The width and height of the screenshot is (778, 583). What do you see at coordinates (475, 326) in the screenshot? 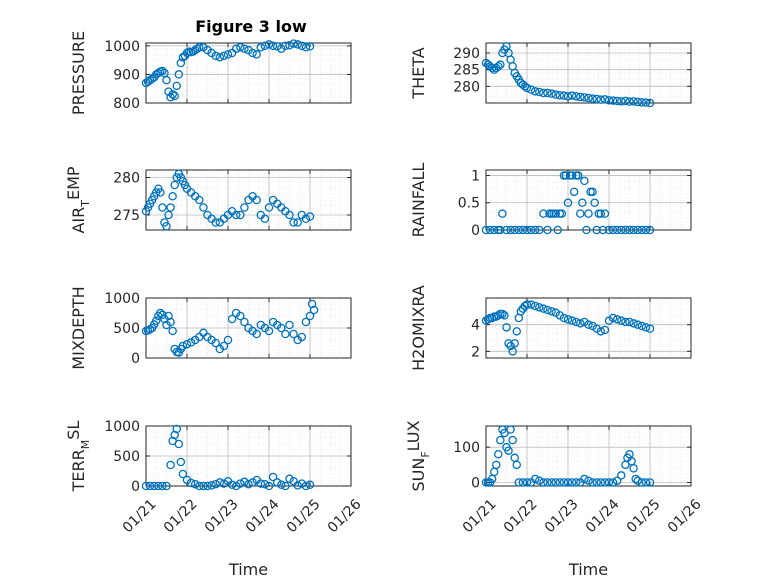
I see `ytick-label: 4` at bounding box center [475, 326].